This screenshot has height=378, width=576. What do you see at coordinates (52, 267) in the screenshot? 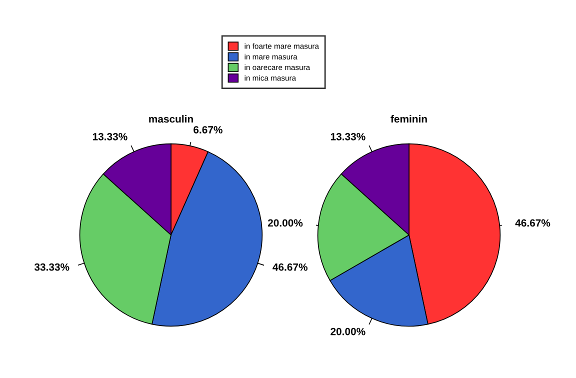
I see `data-label: 33.33%` at bounding box center [52, 267].